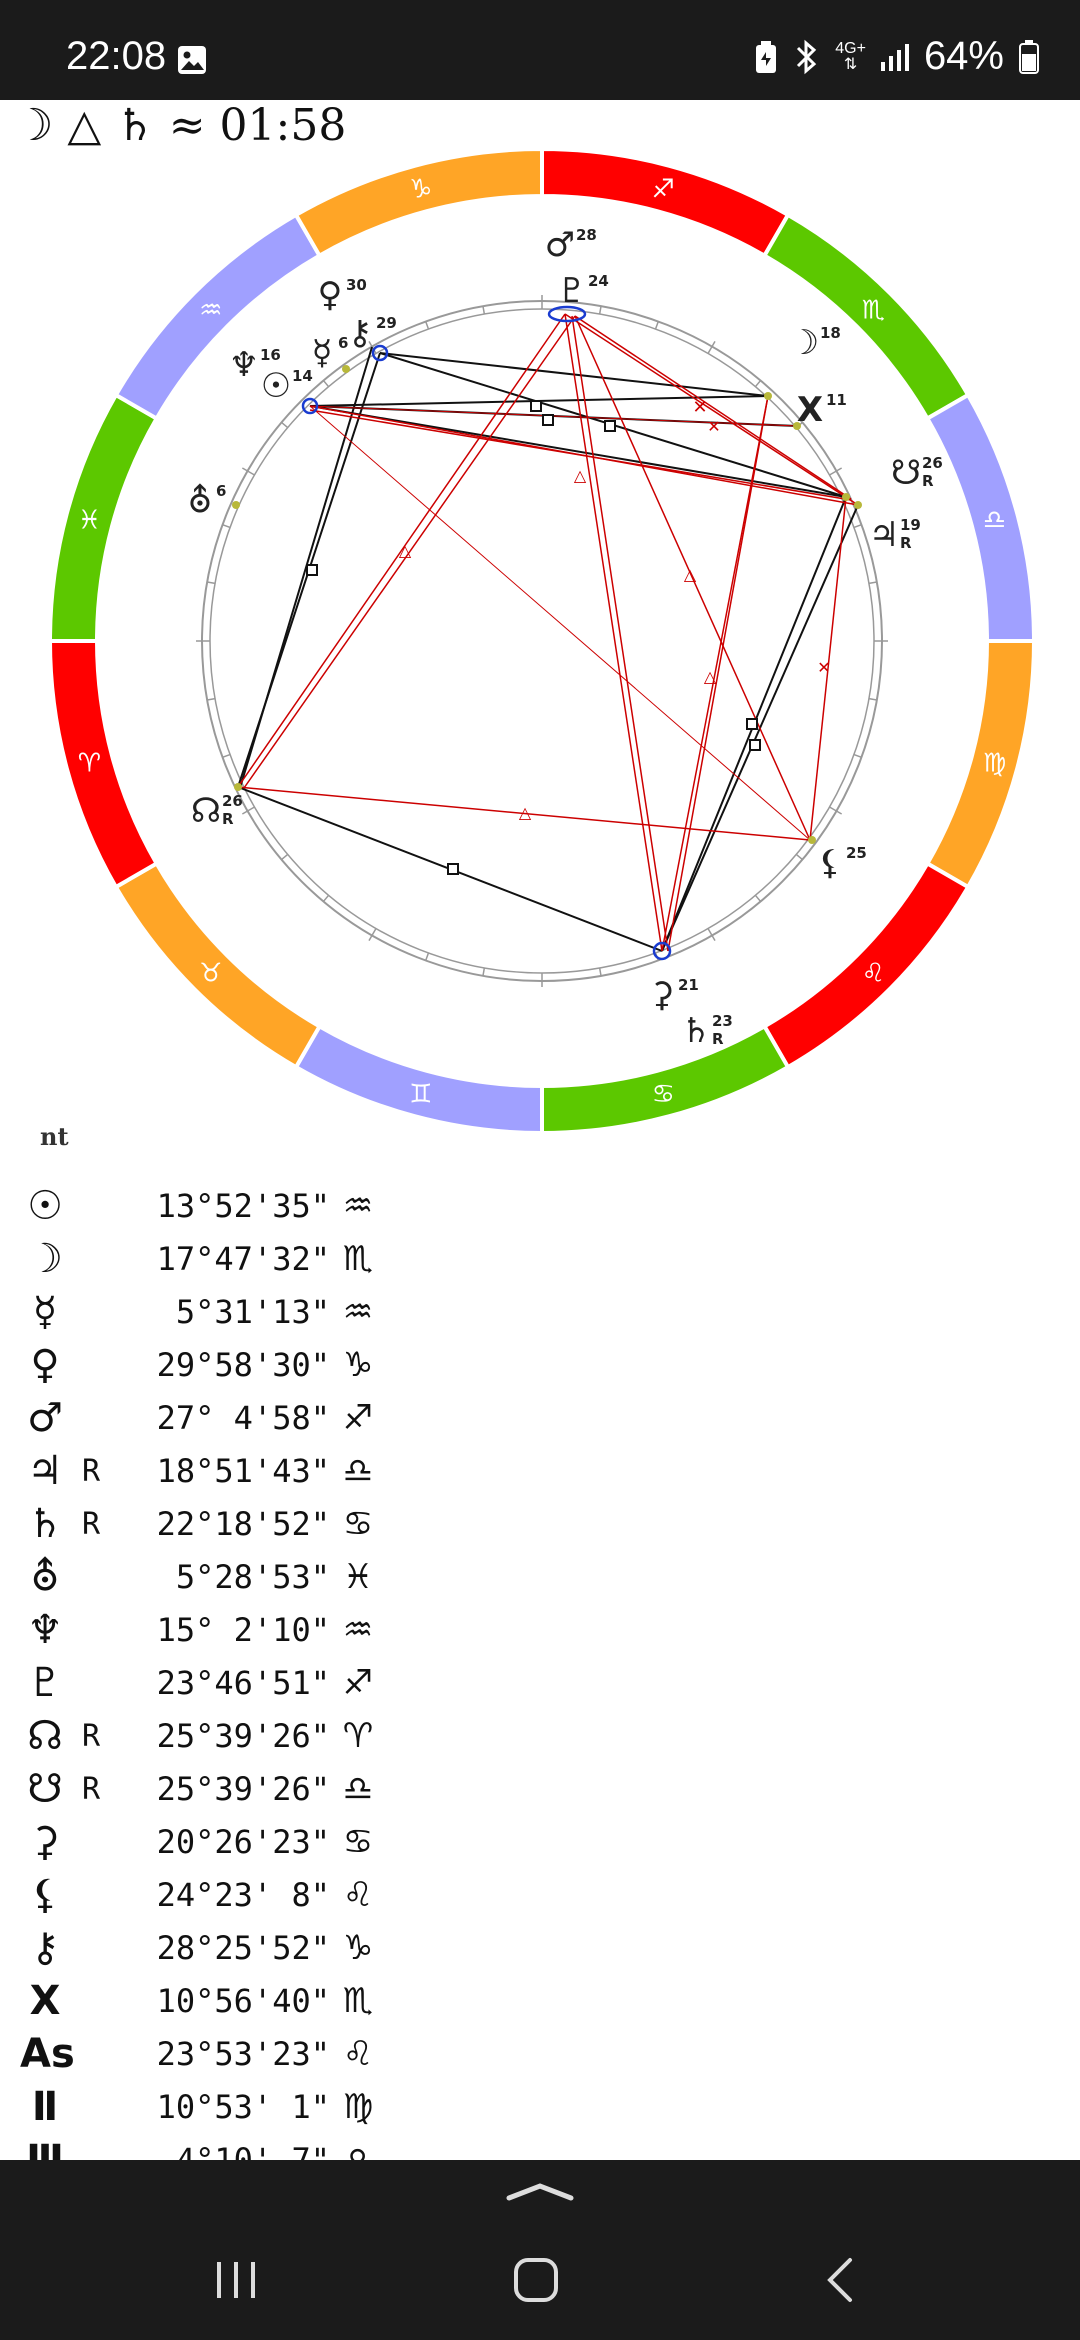  What do you see at coordinates (45, 1948) in the screenshot?
I see `chiron-icon: ⚷` at bounding box center [45, 1948].